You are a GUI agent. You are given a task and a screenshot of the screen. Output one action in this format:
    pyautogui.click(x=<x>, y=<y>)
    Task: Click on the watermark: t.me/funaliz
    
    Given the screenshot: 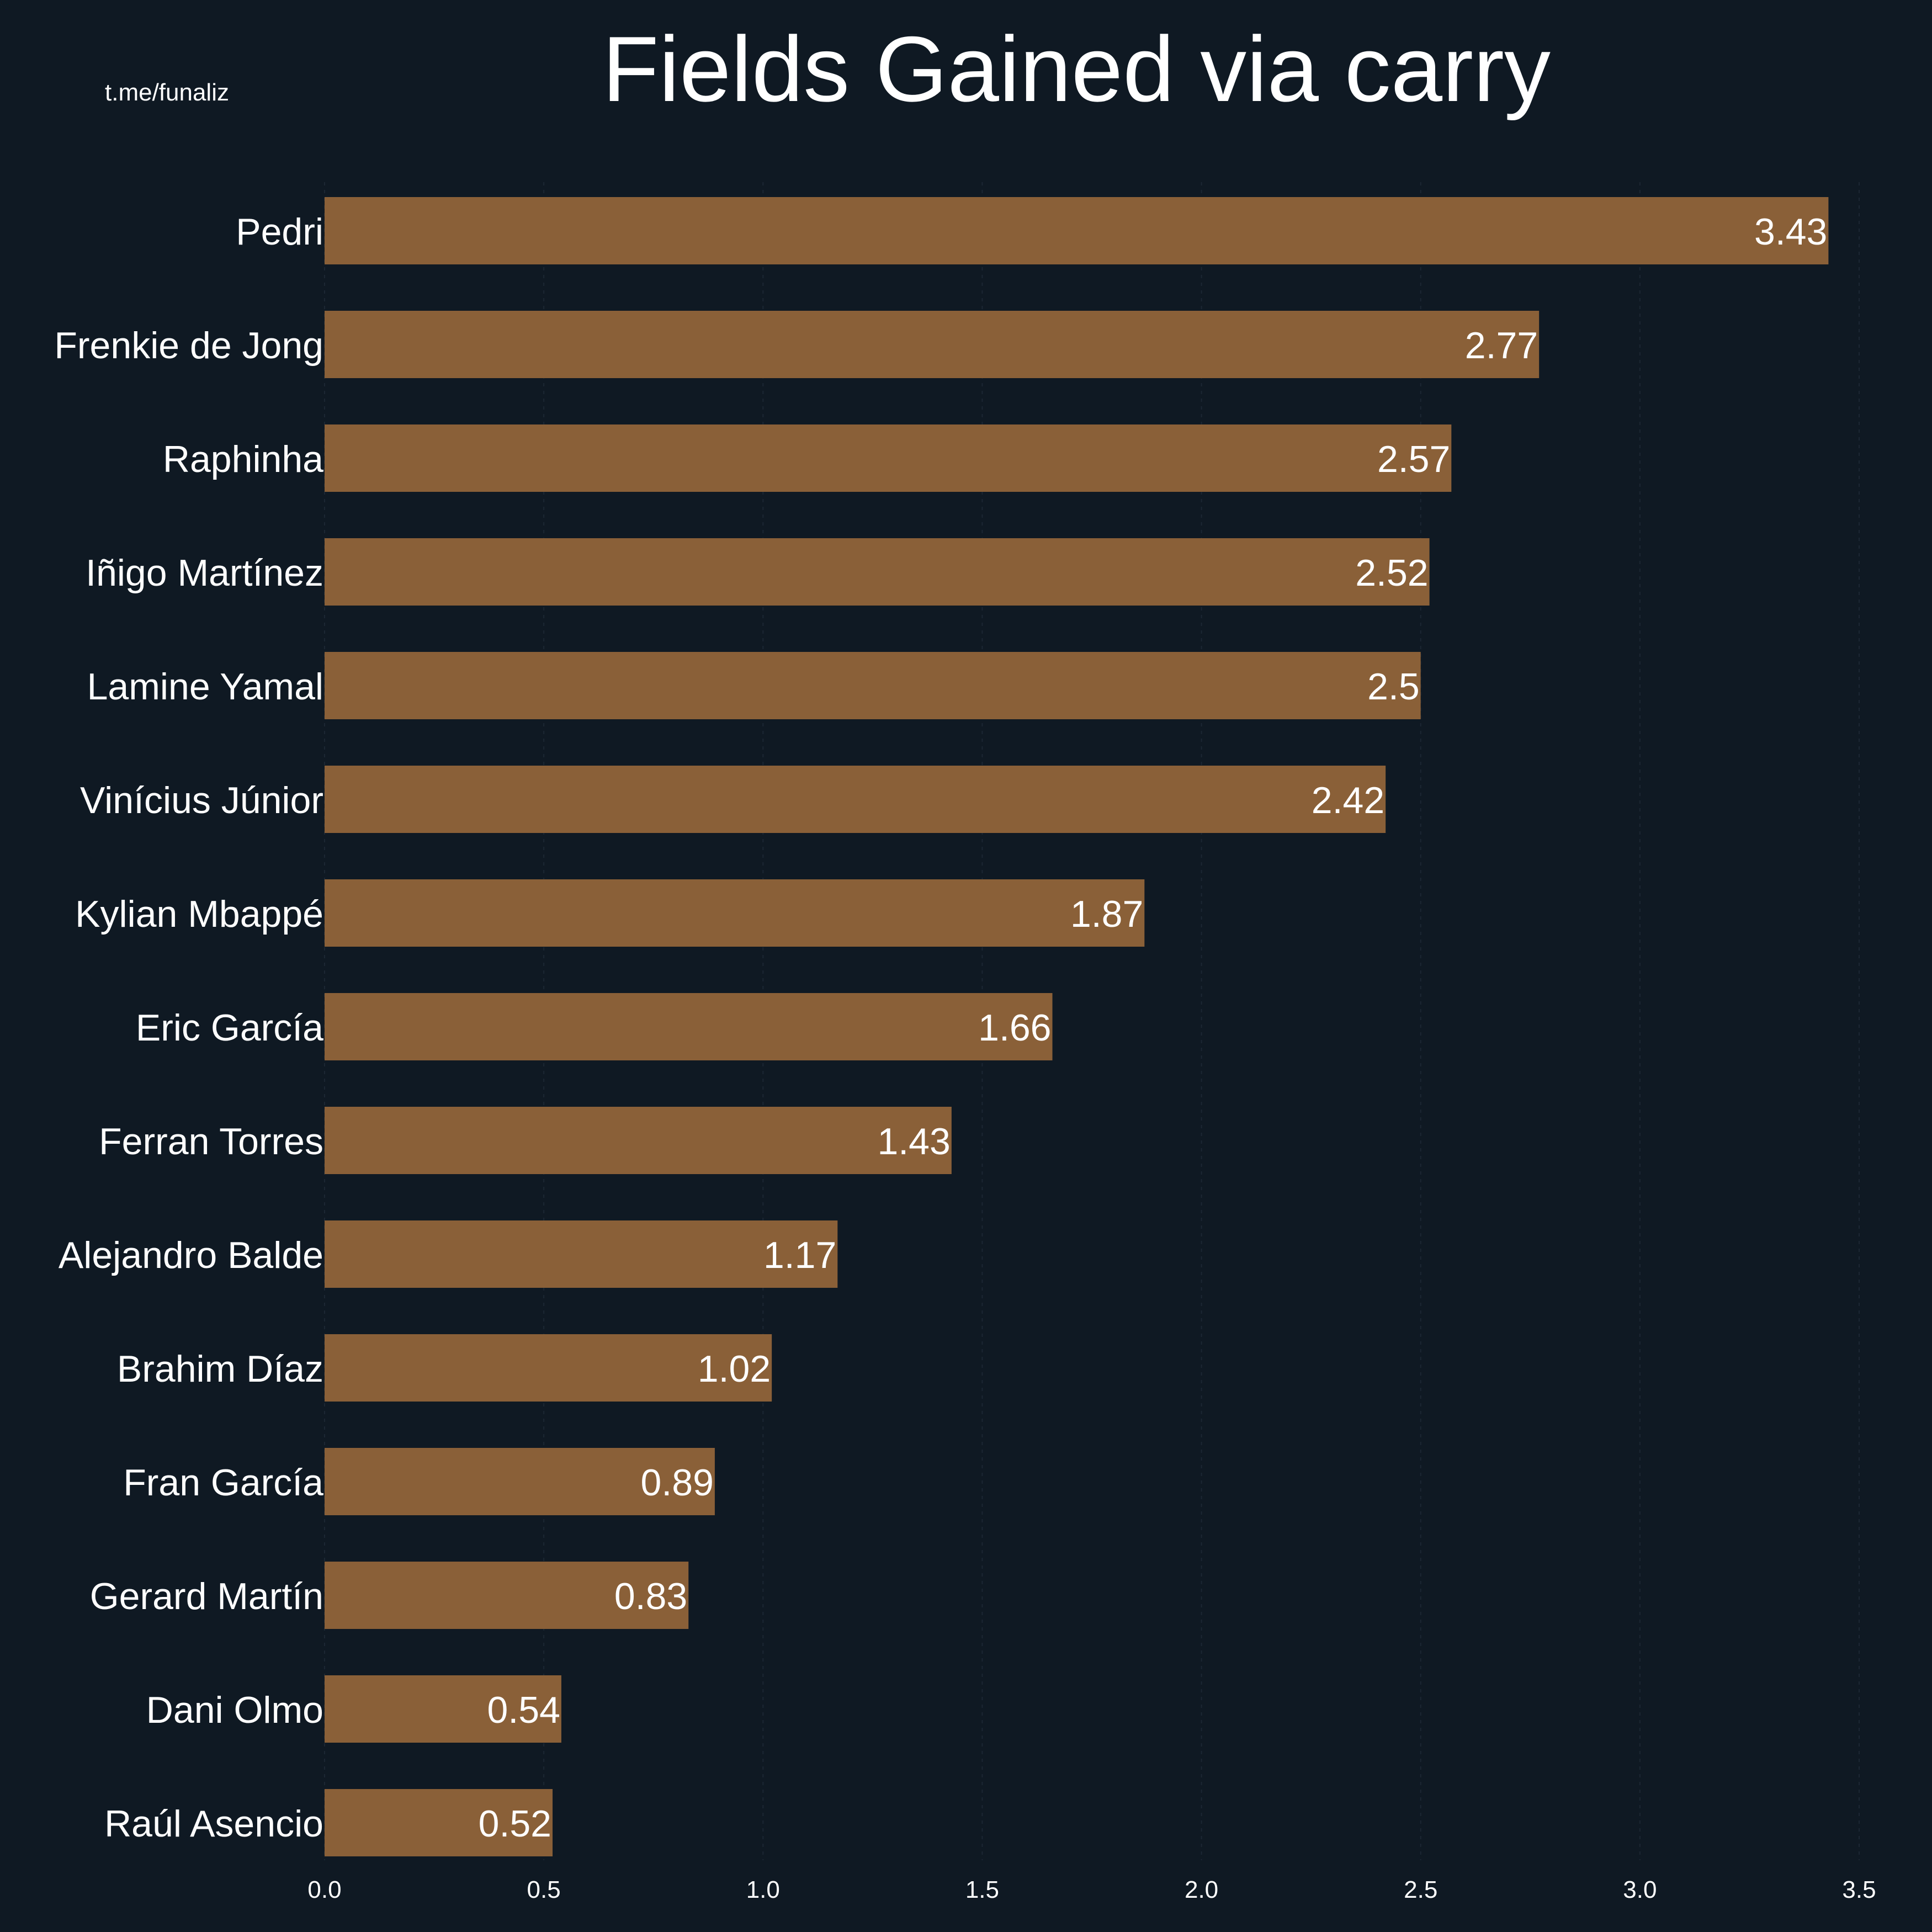 What is the action you would take?
    pyautogui.click(x=167, y=92)
    